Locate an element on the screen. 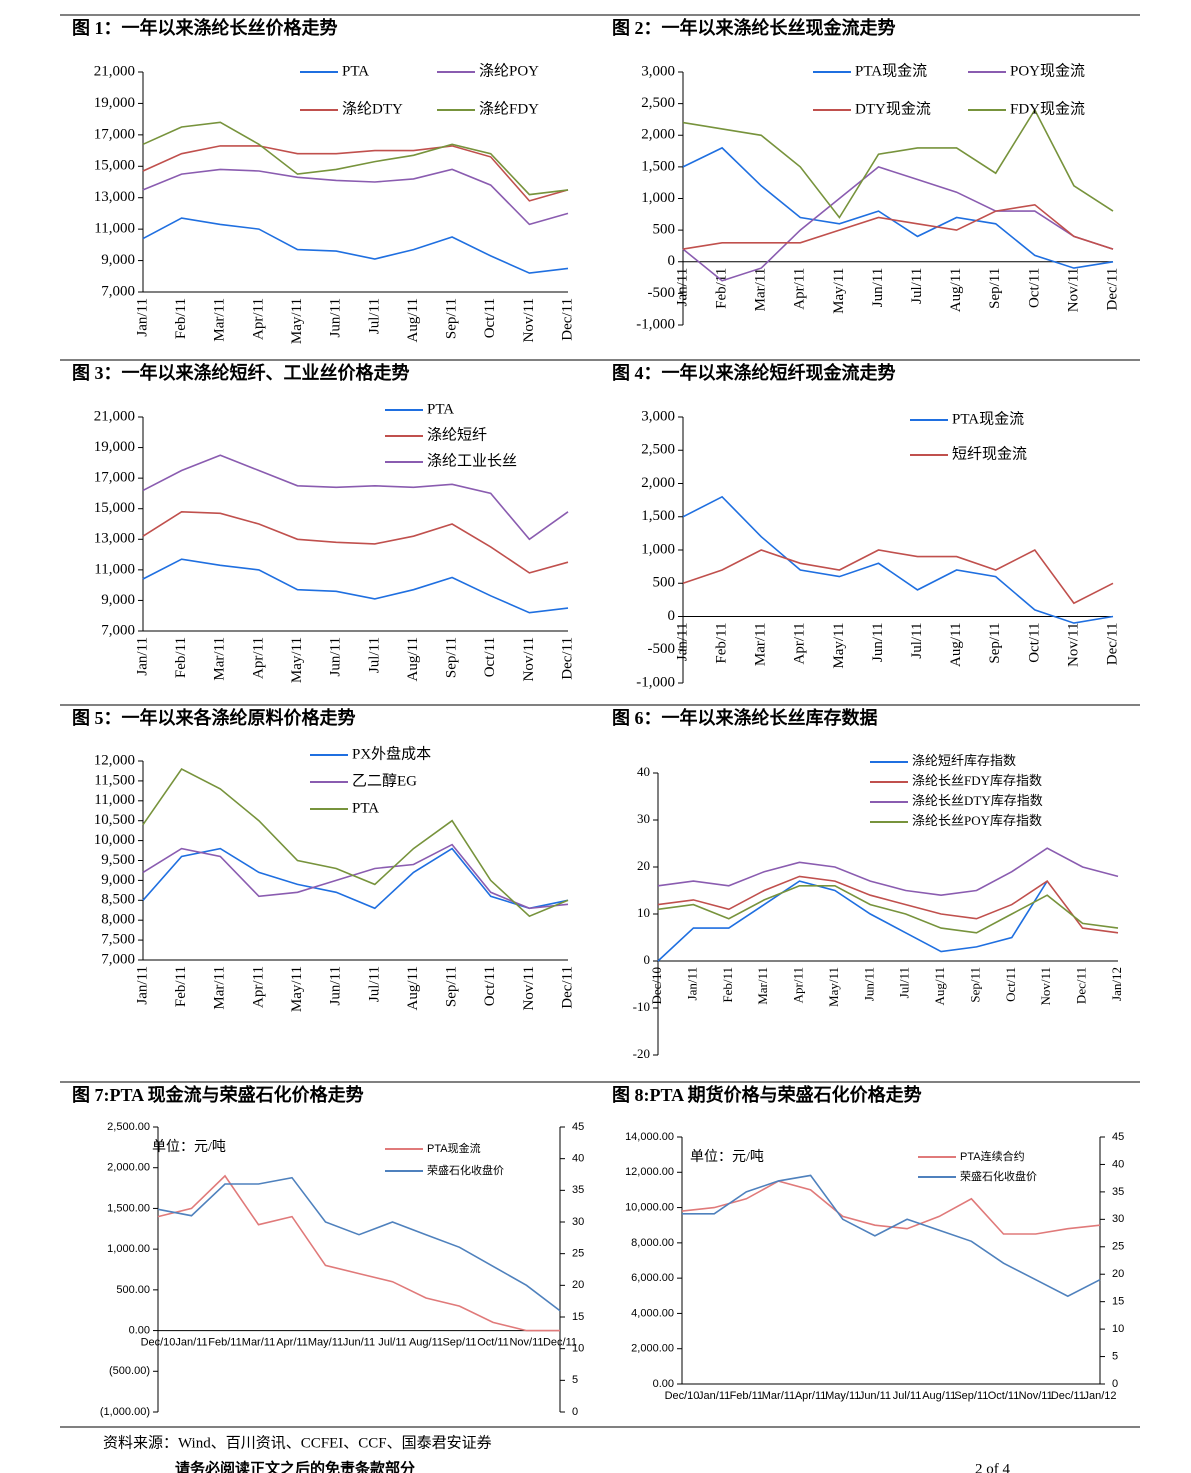 This screenshot has width=1191, height=1473. y-tick-label: 15,000 is located at coordinates (114, 166).